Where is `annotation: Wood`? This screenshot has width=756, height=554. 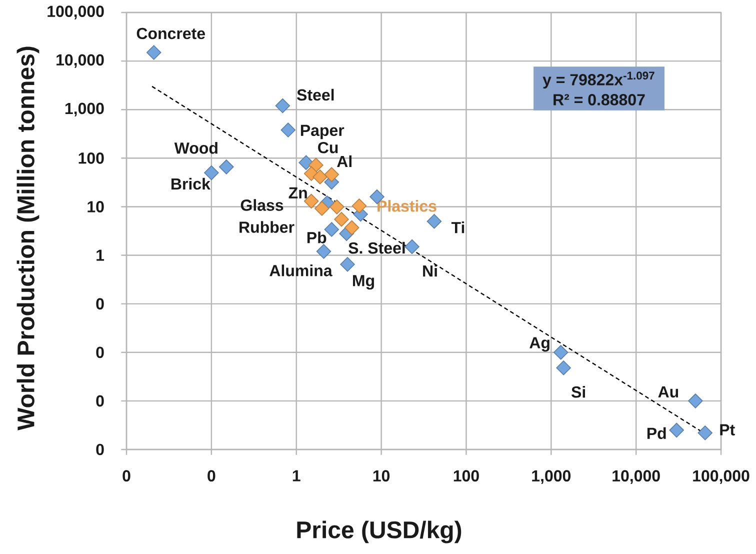
annotation: Wood is located at coordinates (196, 148).